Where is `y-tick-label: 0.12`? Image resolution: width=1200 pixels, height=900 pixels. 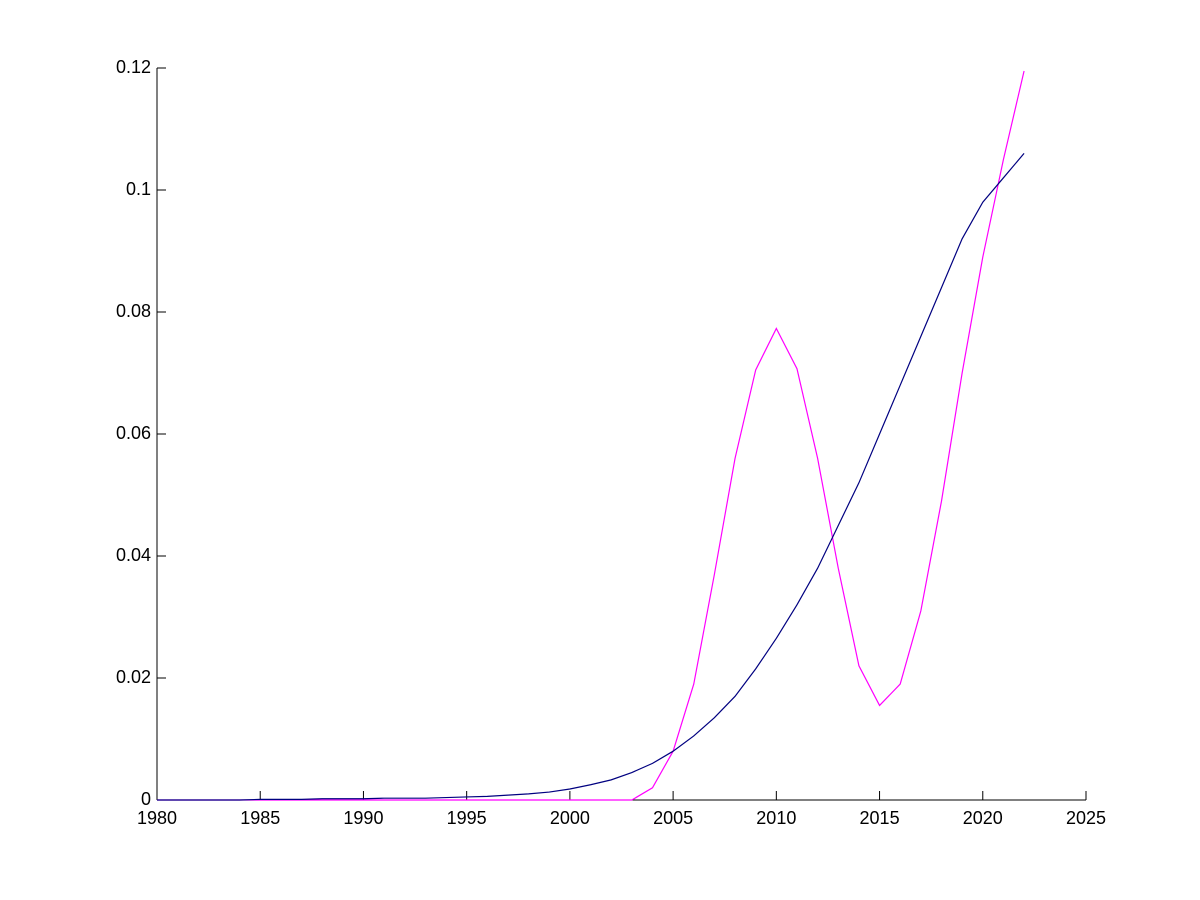
y-tick-label: 0.12 is located at coordinates (133, 67).